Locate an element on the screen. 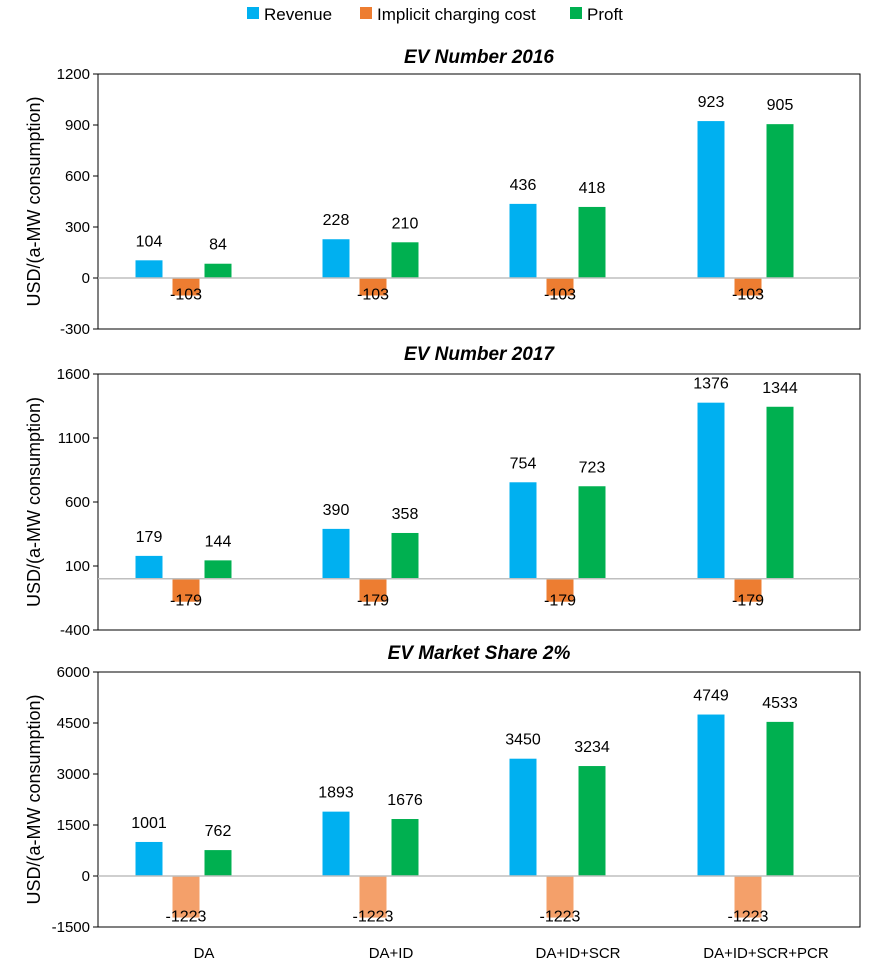  data-label: 436 is located at coordinates (523, 185).